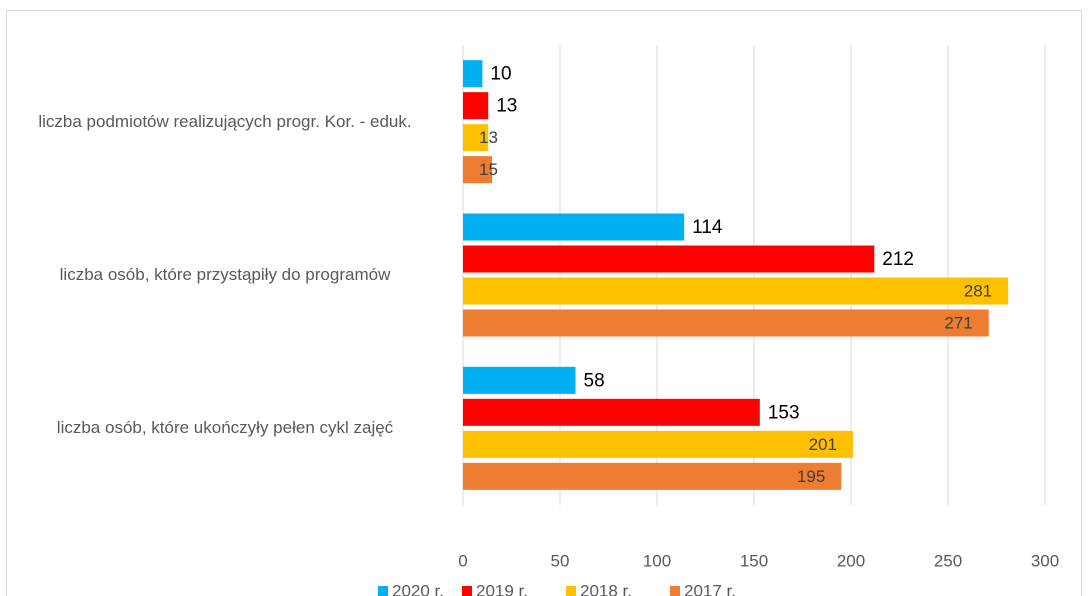 This screenshot has height=596, width=1088. I want to click on x-tick-label: 100, so click(657, 560).